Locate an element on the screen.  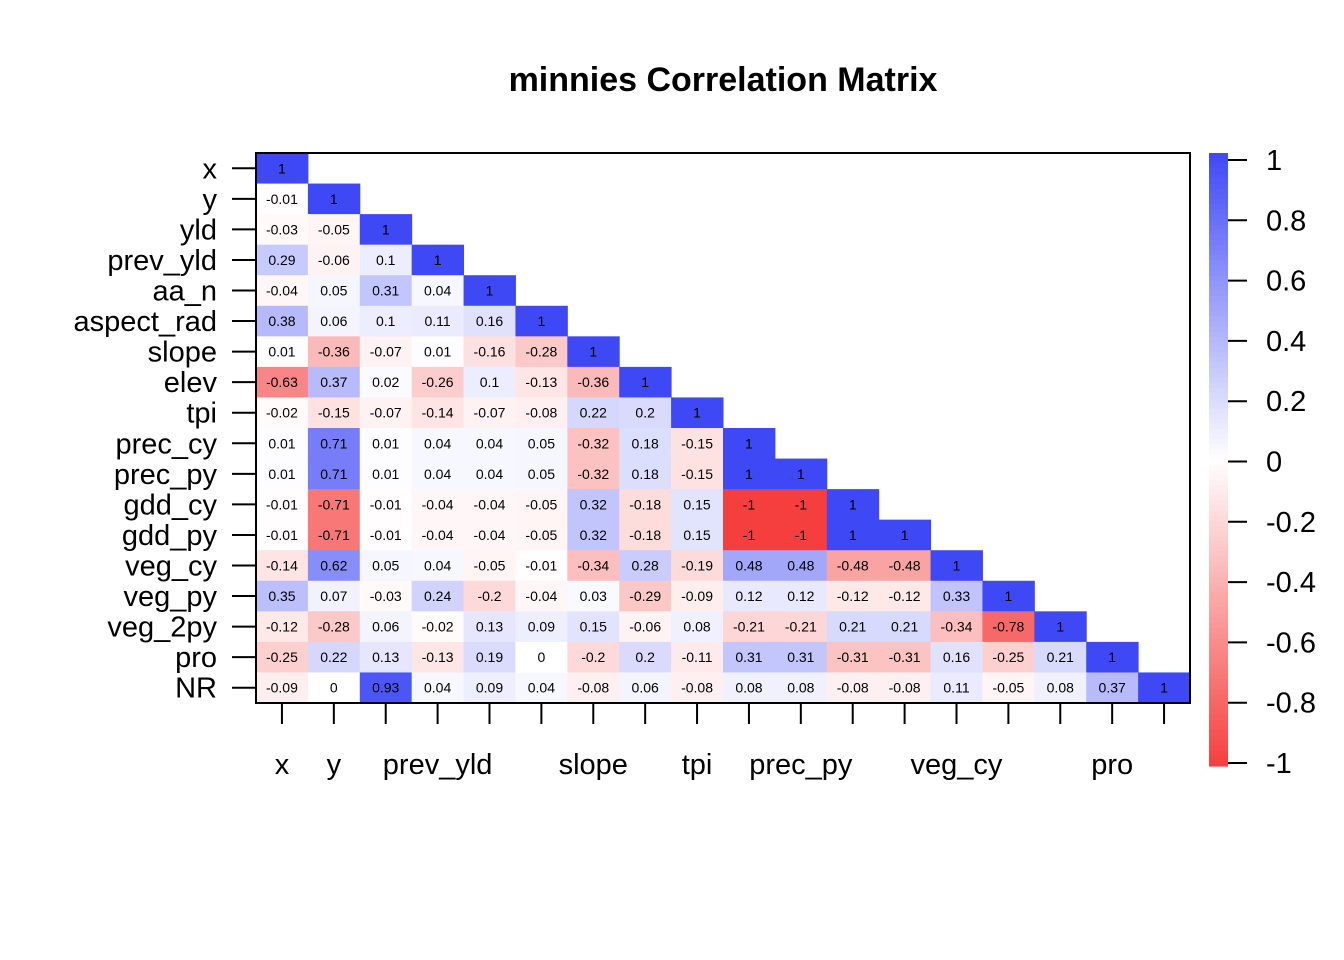
cell-value-label: 0.11 is located at coordinates (438, 321).